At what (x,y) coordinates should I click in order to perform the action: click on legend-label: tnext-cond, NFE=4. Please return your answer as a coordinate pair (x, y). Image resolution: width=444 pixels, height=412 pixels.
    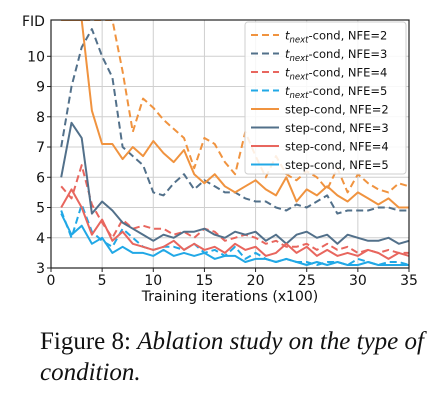
    Looking at the image, I should click on (336, 74).